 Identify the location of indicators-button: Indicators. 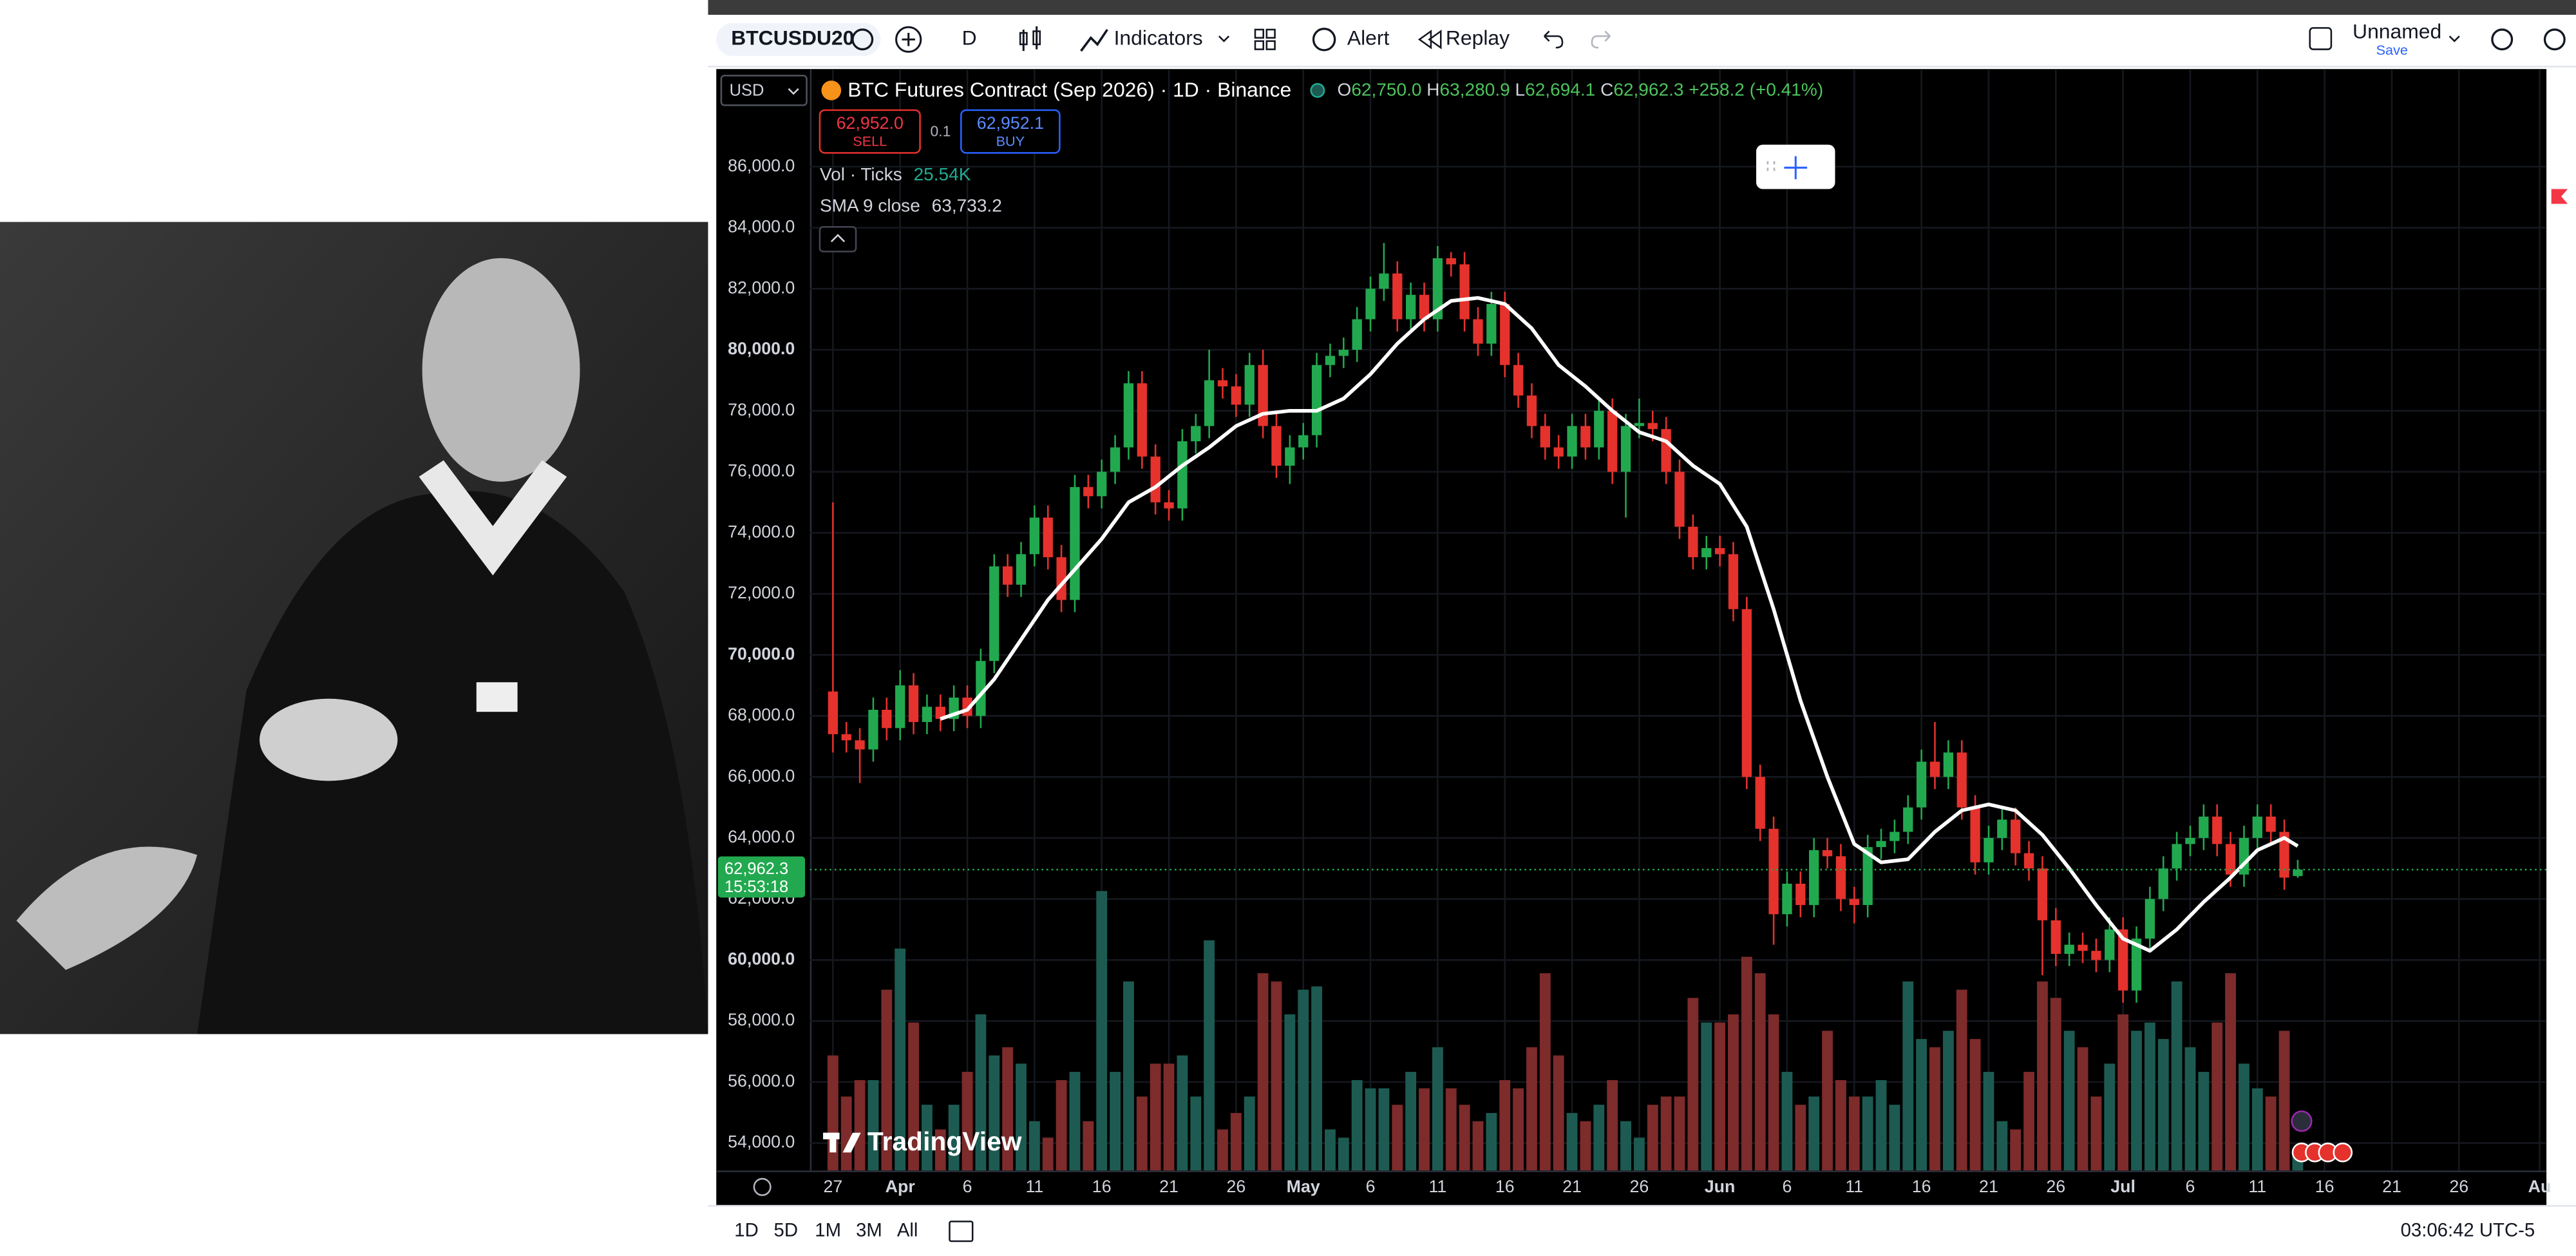
(1158, 38).